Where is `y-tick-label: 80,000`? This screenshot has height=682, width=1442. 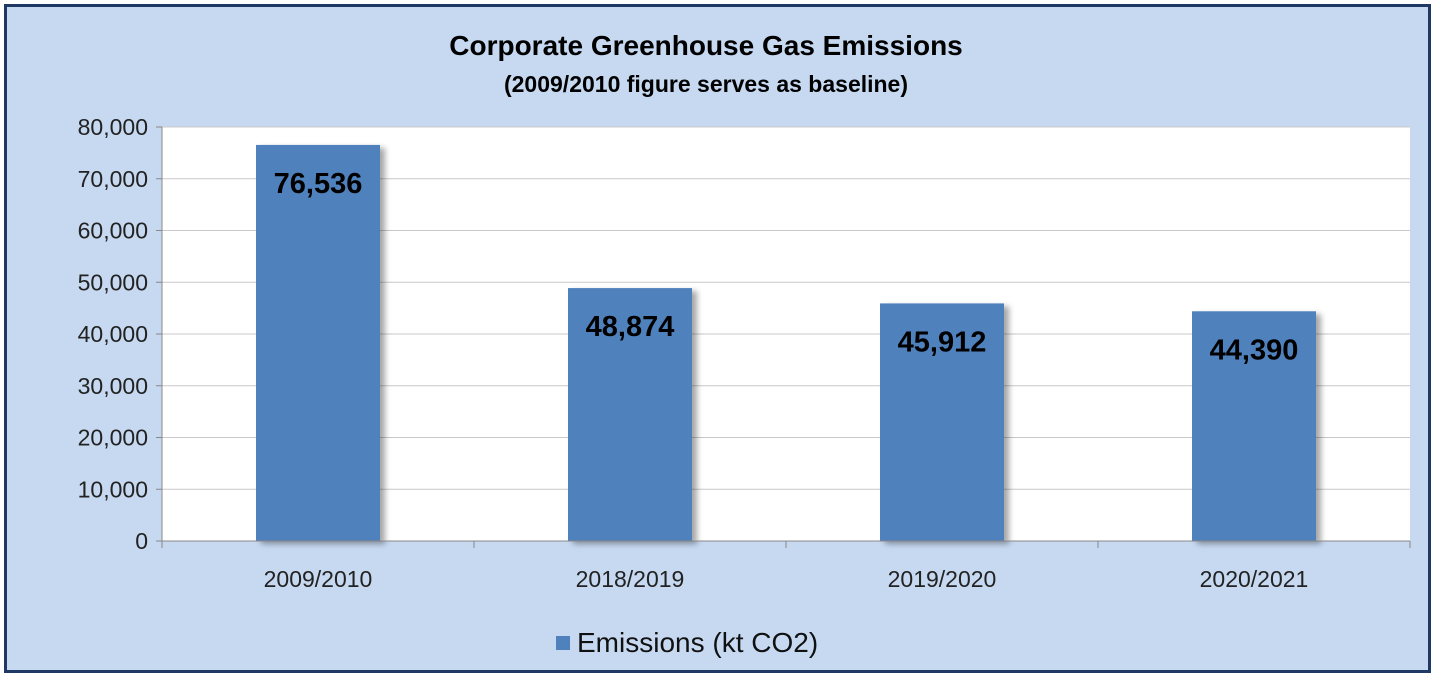
y-tick-label: 80,000 is located at coordinates (113, 127).